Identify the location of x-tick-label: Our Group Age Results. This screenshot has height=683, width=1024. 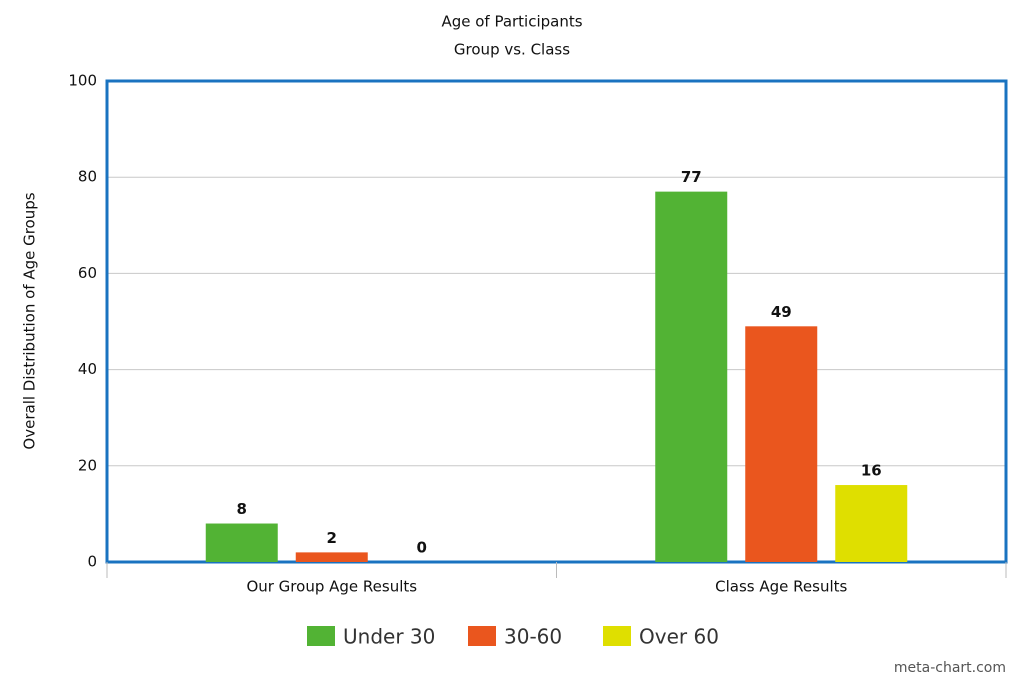
(331, 587).